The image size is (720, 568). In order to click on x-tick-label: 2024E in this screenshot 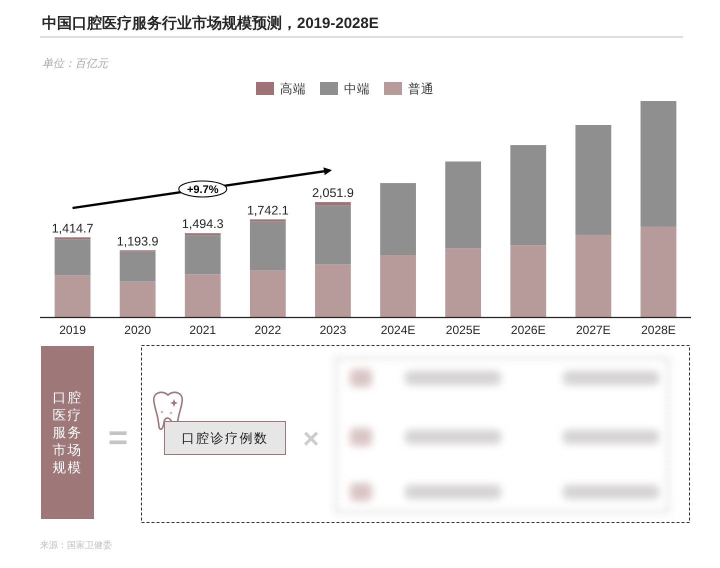, I will do `click(398, 330)`.